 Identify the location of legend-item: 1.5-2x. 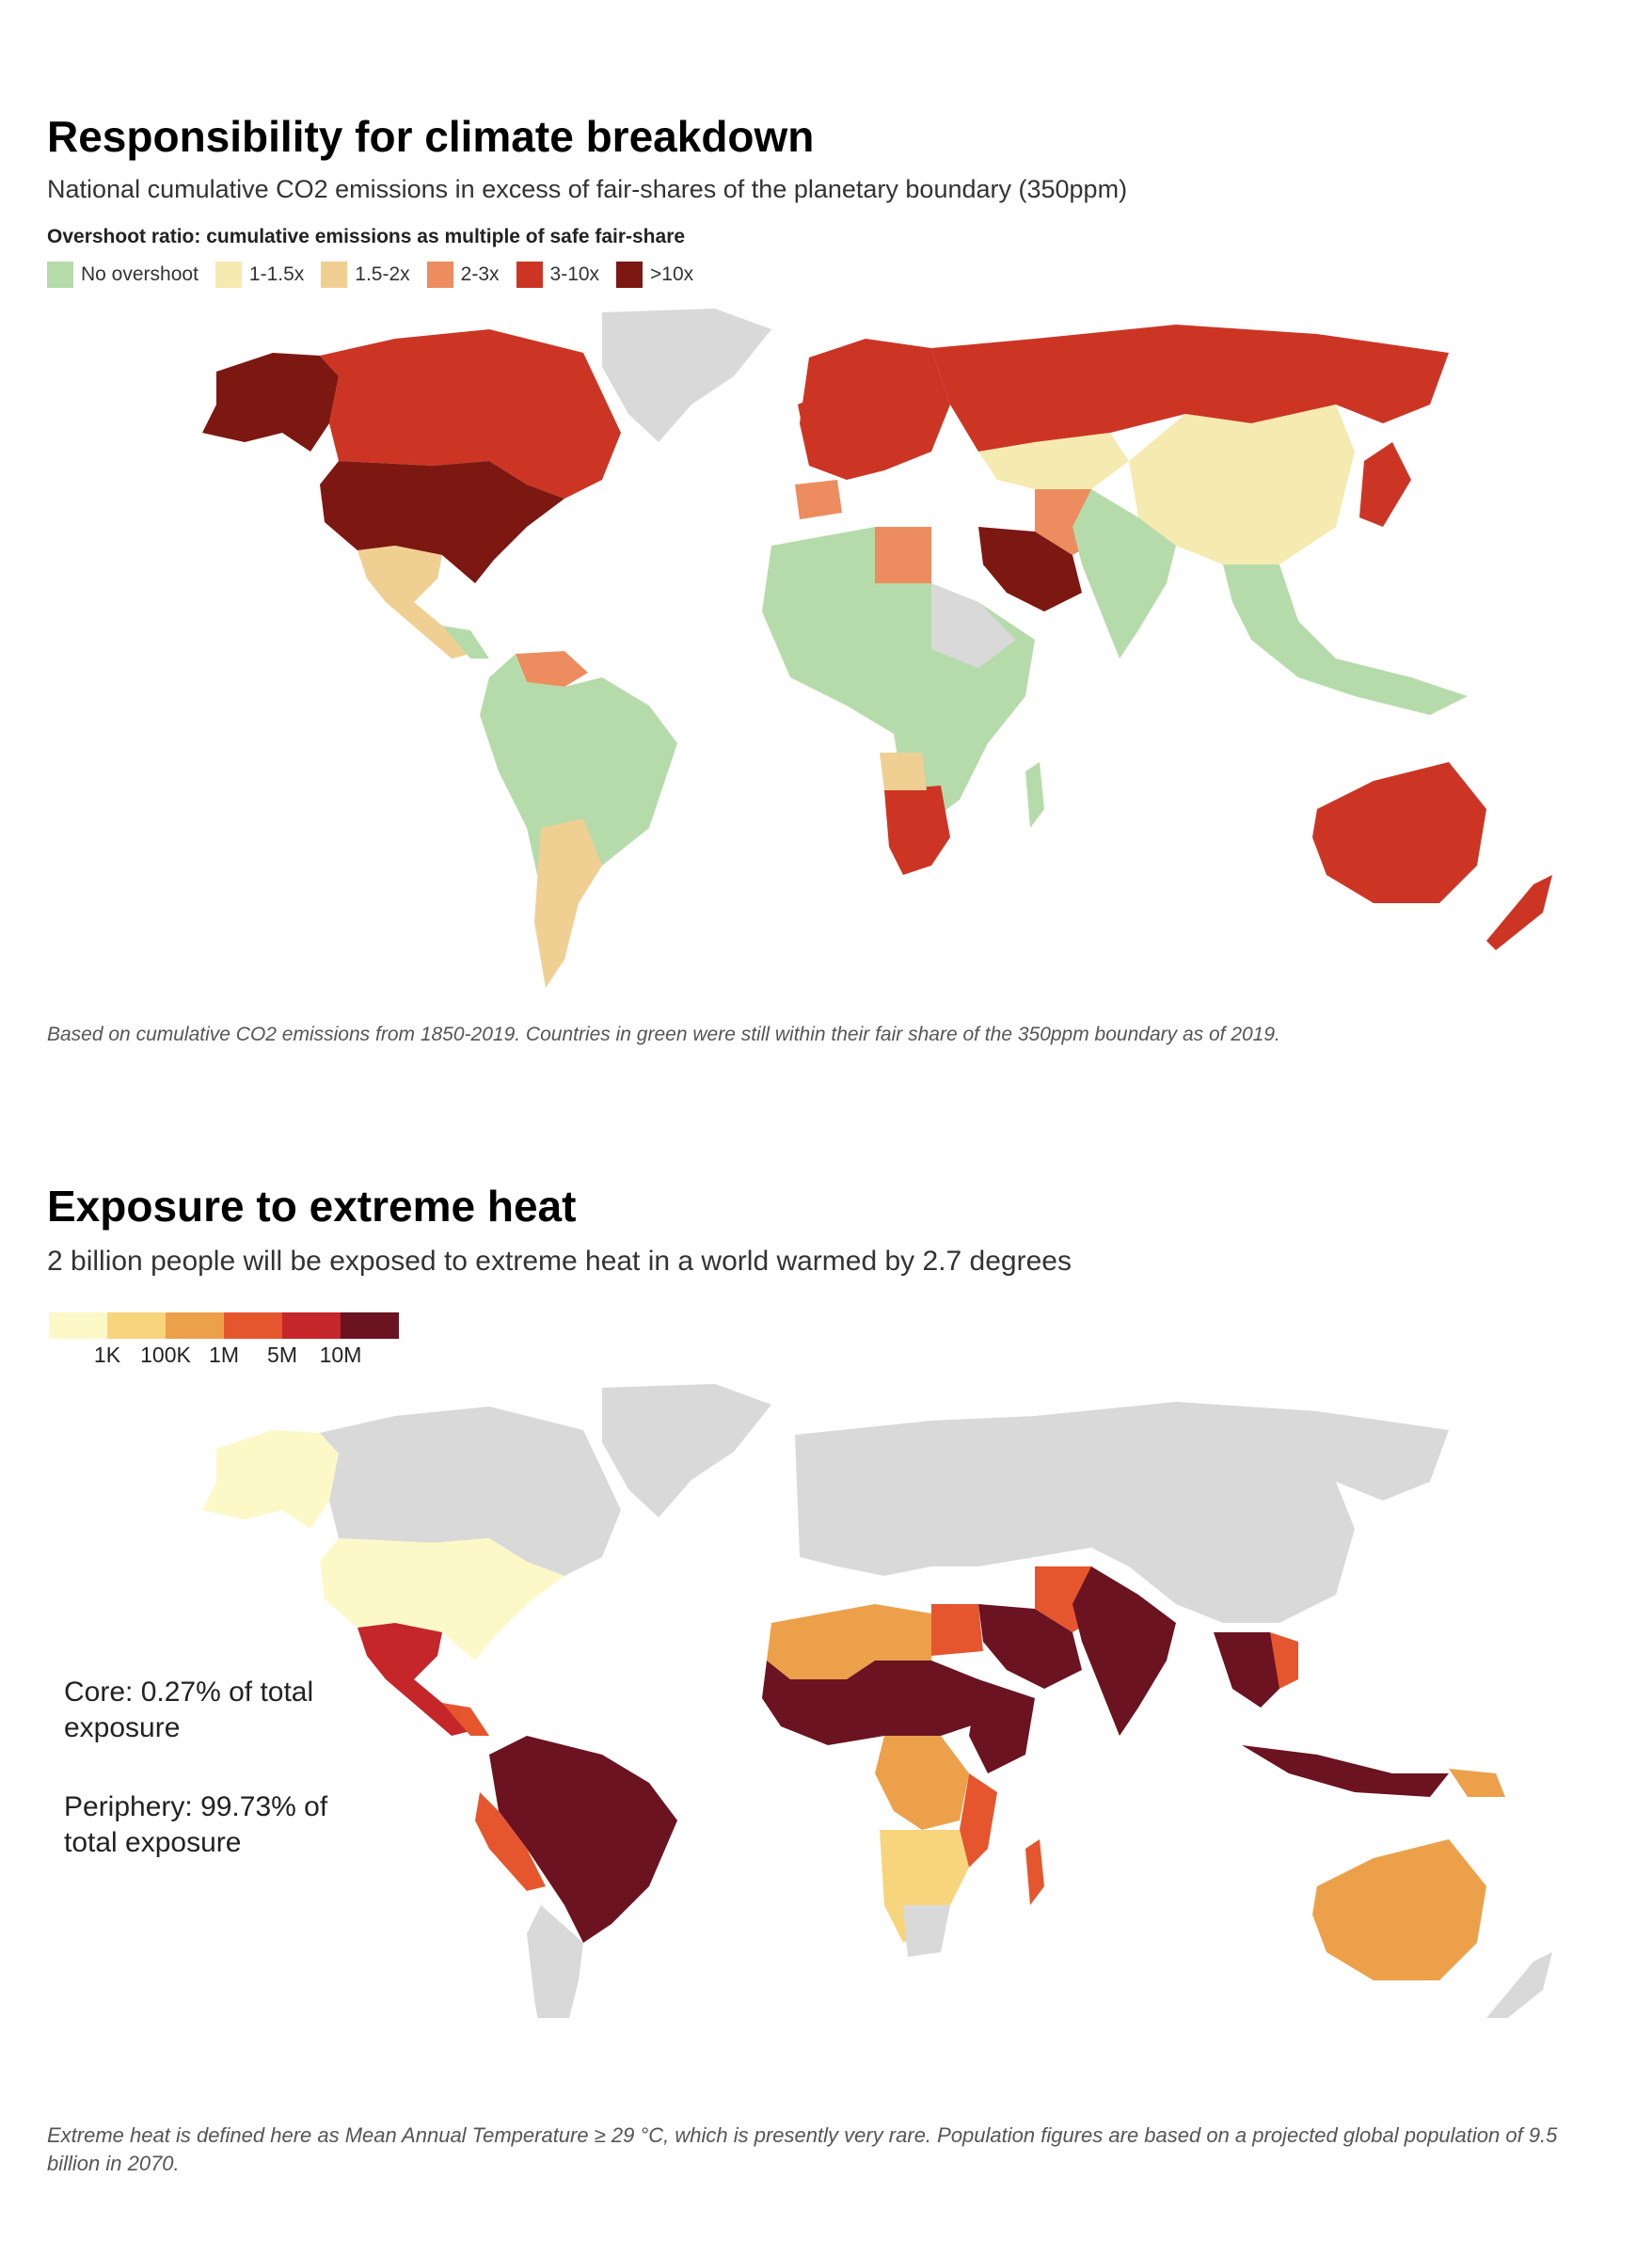
(365, 275).